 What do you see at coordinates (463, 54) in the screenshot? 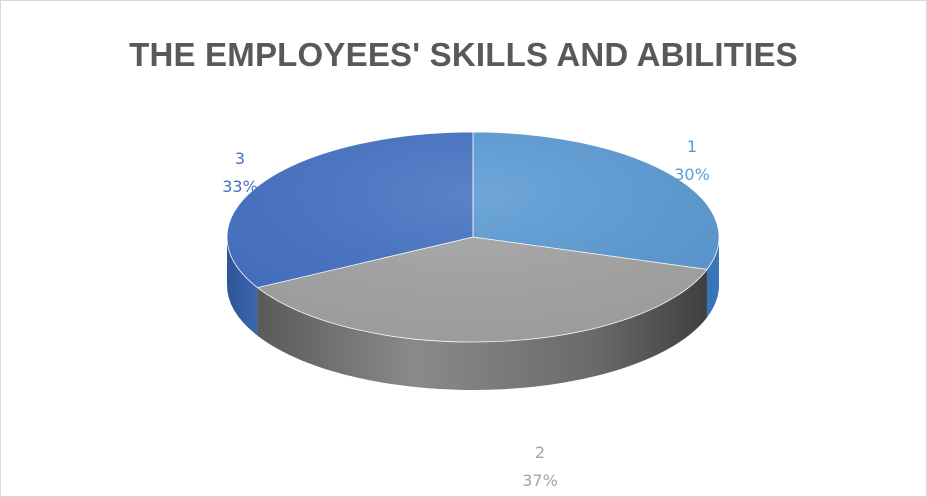
I see `chart-title: THE EMPLOYEES' SKILLS AND ABILITIES` at bounding box center [463, 54].